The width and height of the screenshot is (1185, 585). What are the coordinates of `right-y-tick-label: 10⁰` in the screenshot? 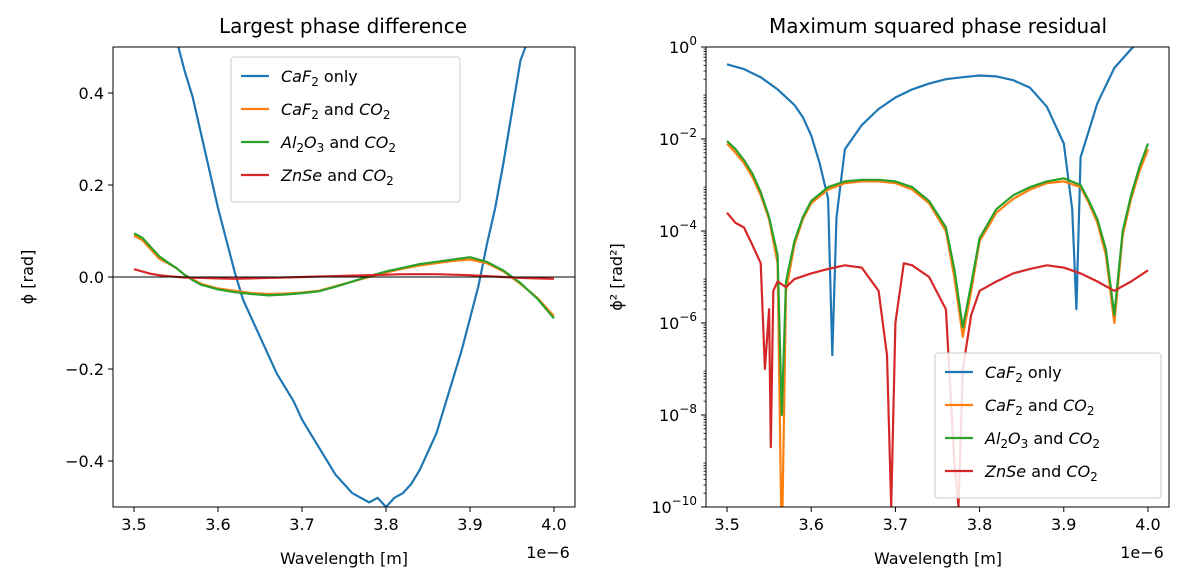 It's located at (683, 45).